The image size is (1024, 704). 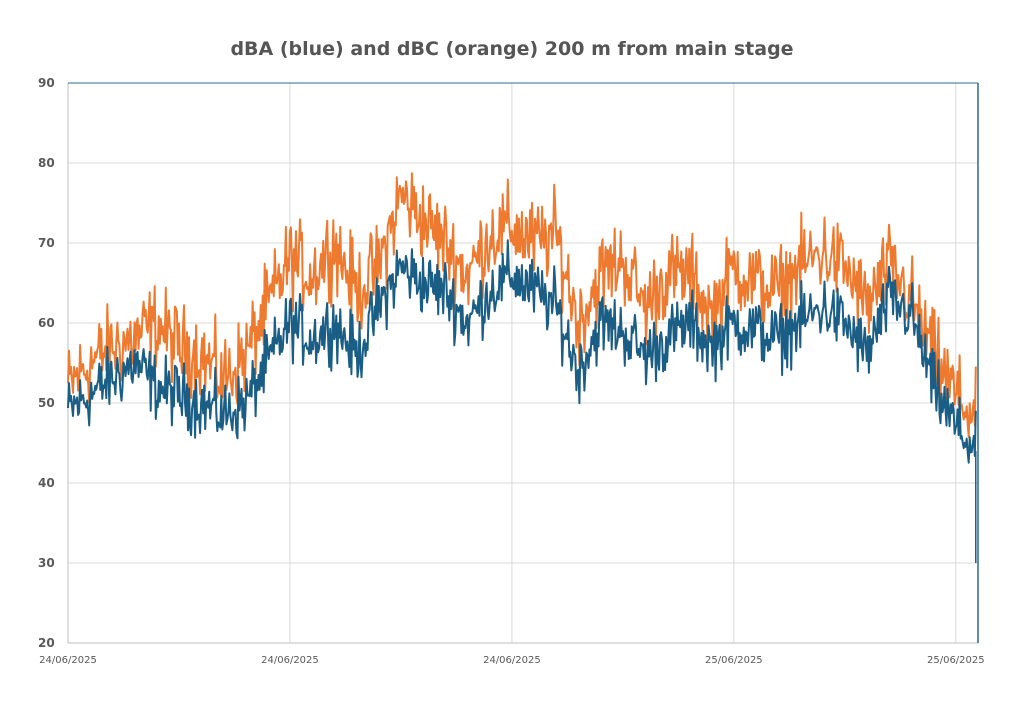 I want to click on y-tick-label: 70, so click(x=46, y=243).